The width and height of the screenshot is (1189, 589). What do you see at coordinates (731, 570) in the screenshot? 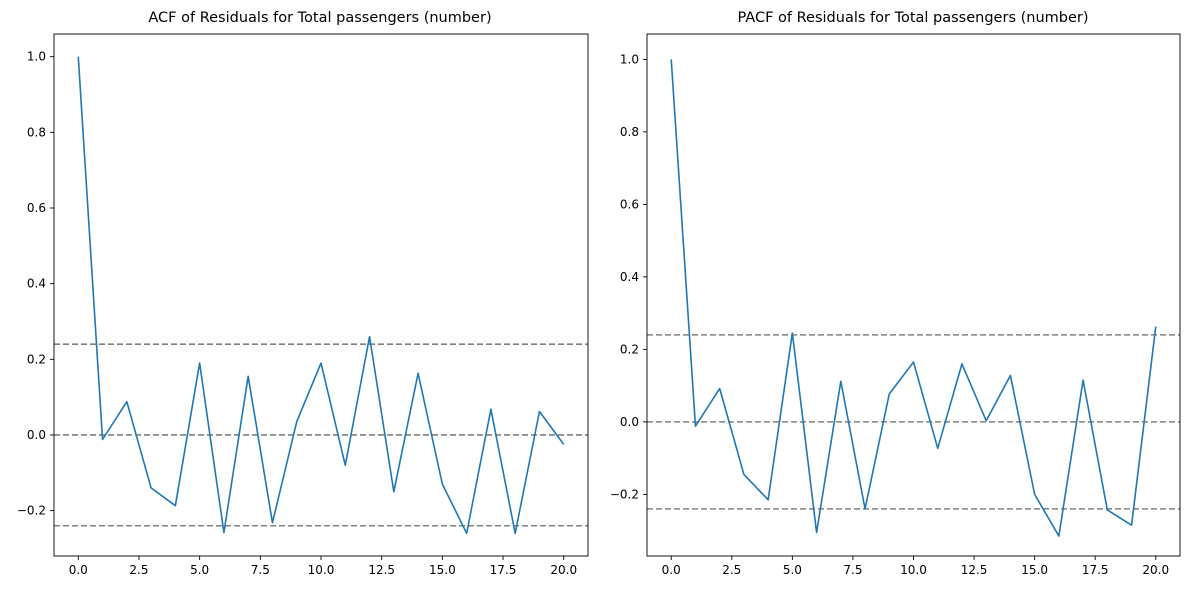
I see `pacf-x-tick-label: 2.5` at bounding box center [731, 570].